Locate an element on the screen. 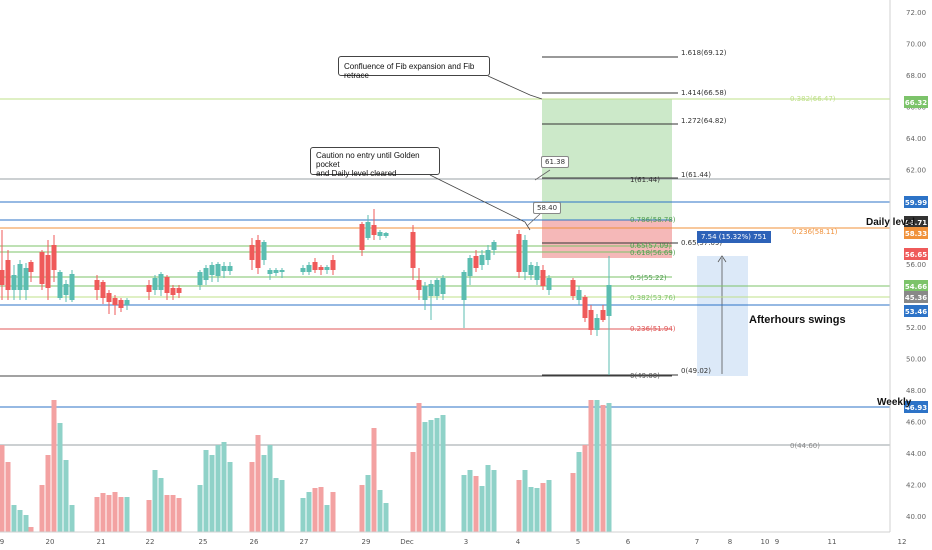  y-axis-tick: 72.00 is located at coordinates (916, 13).